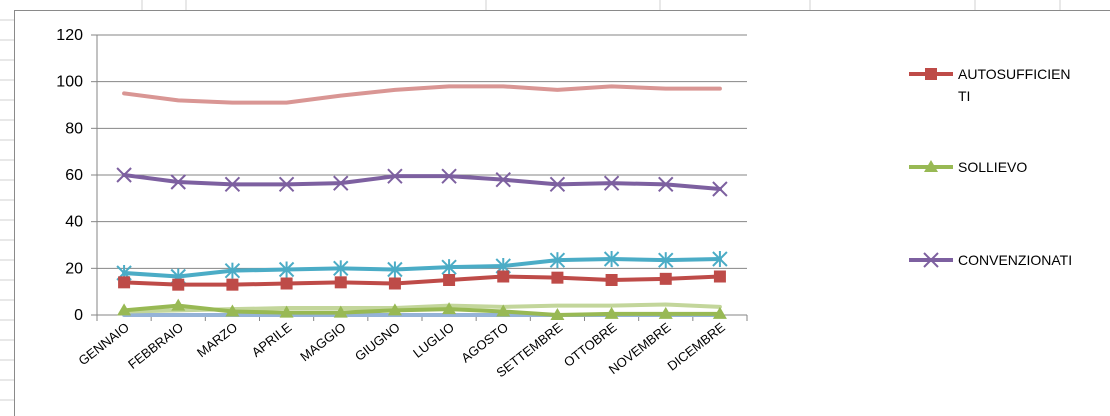 The image size is (1110, 416). I want to click on x-category-label: DICEMBRE, so click(696, 346).